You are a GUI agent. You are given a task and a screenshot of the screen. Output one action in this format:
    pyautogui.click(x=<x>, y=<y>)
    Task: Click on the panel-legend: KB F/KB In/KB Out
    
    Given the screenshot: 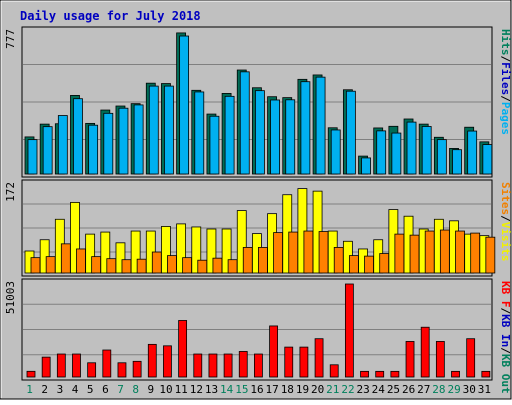 What is the action you would take?
    pyautogui.click(x=505, y=337)
    